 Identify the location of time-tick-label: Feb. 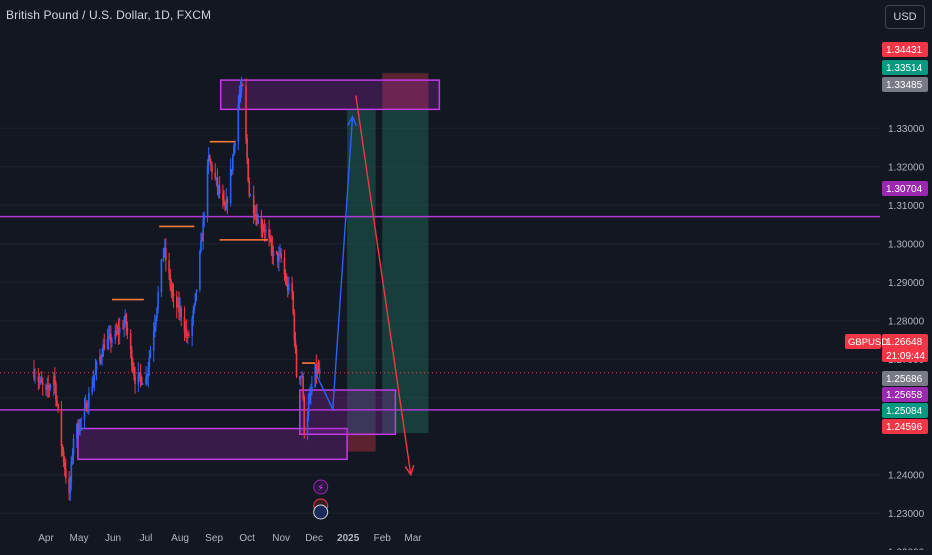
(383, 538).